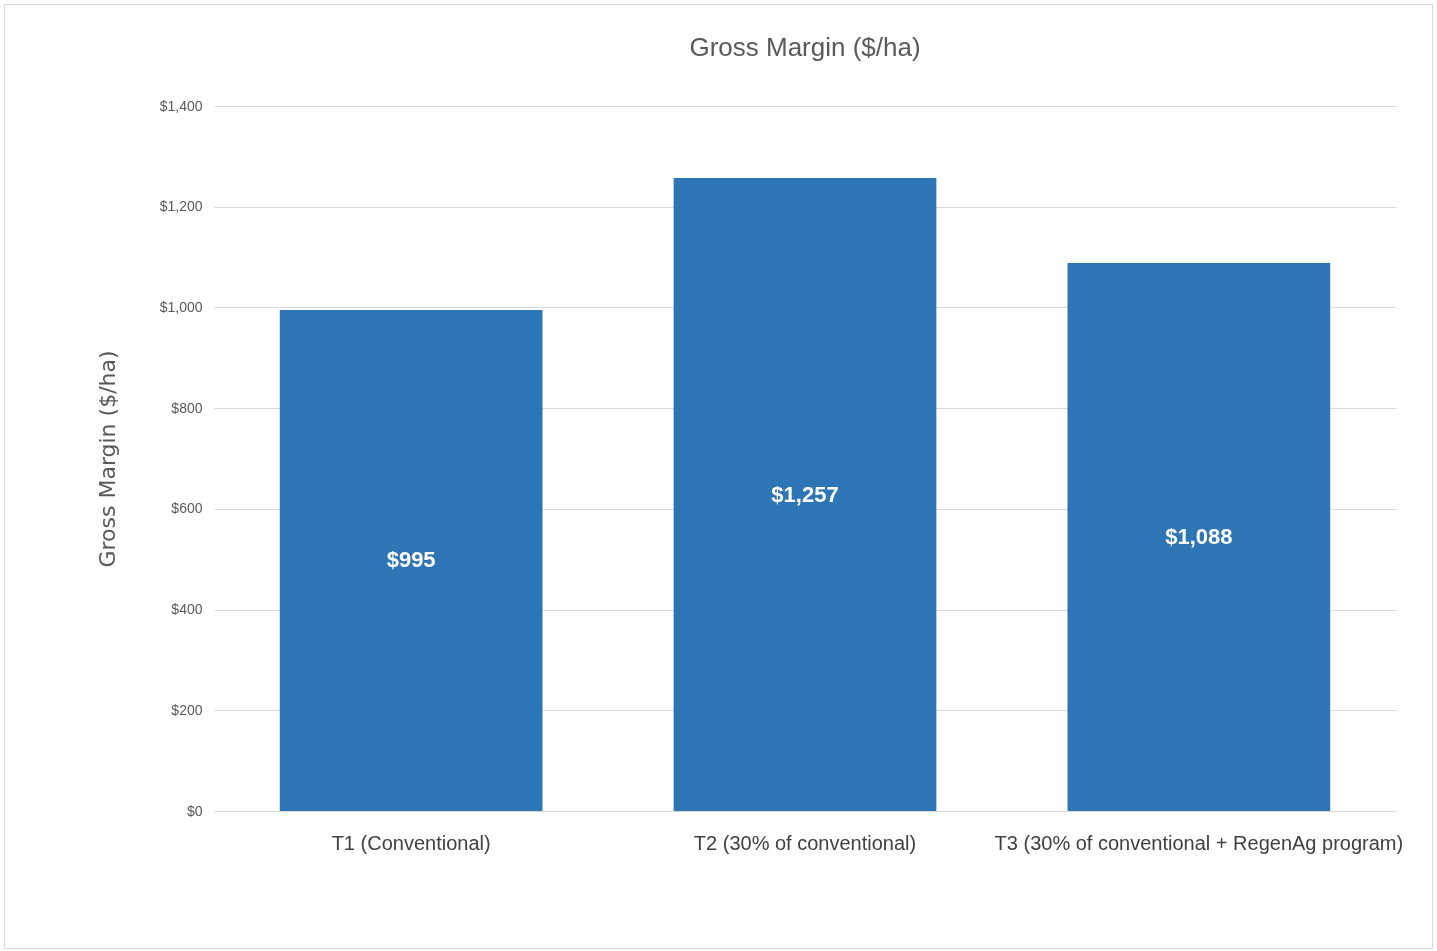 The image size is (1437, 951). Describe the element at coordinates (1199, 842) in the screenshot. I see `x-tick-label: T3 (30% of conventional + RegenAg program)` at that location.